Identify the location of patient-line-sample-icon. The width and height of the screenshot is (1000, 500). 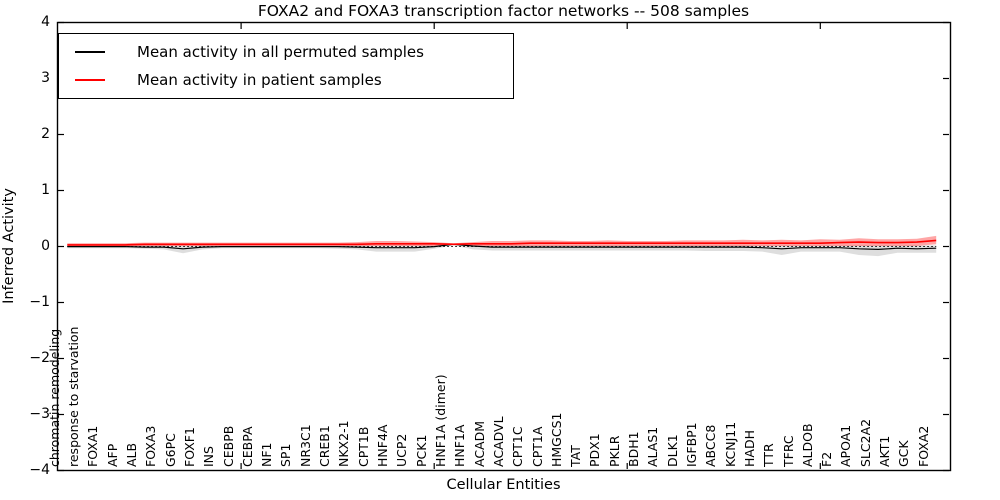
(90, 79).